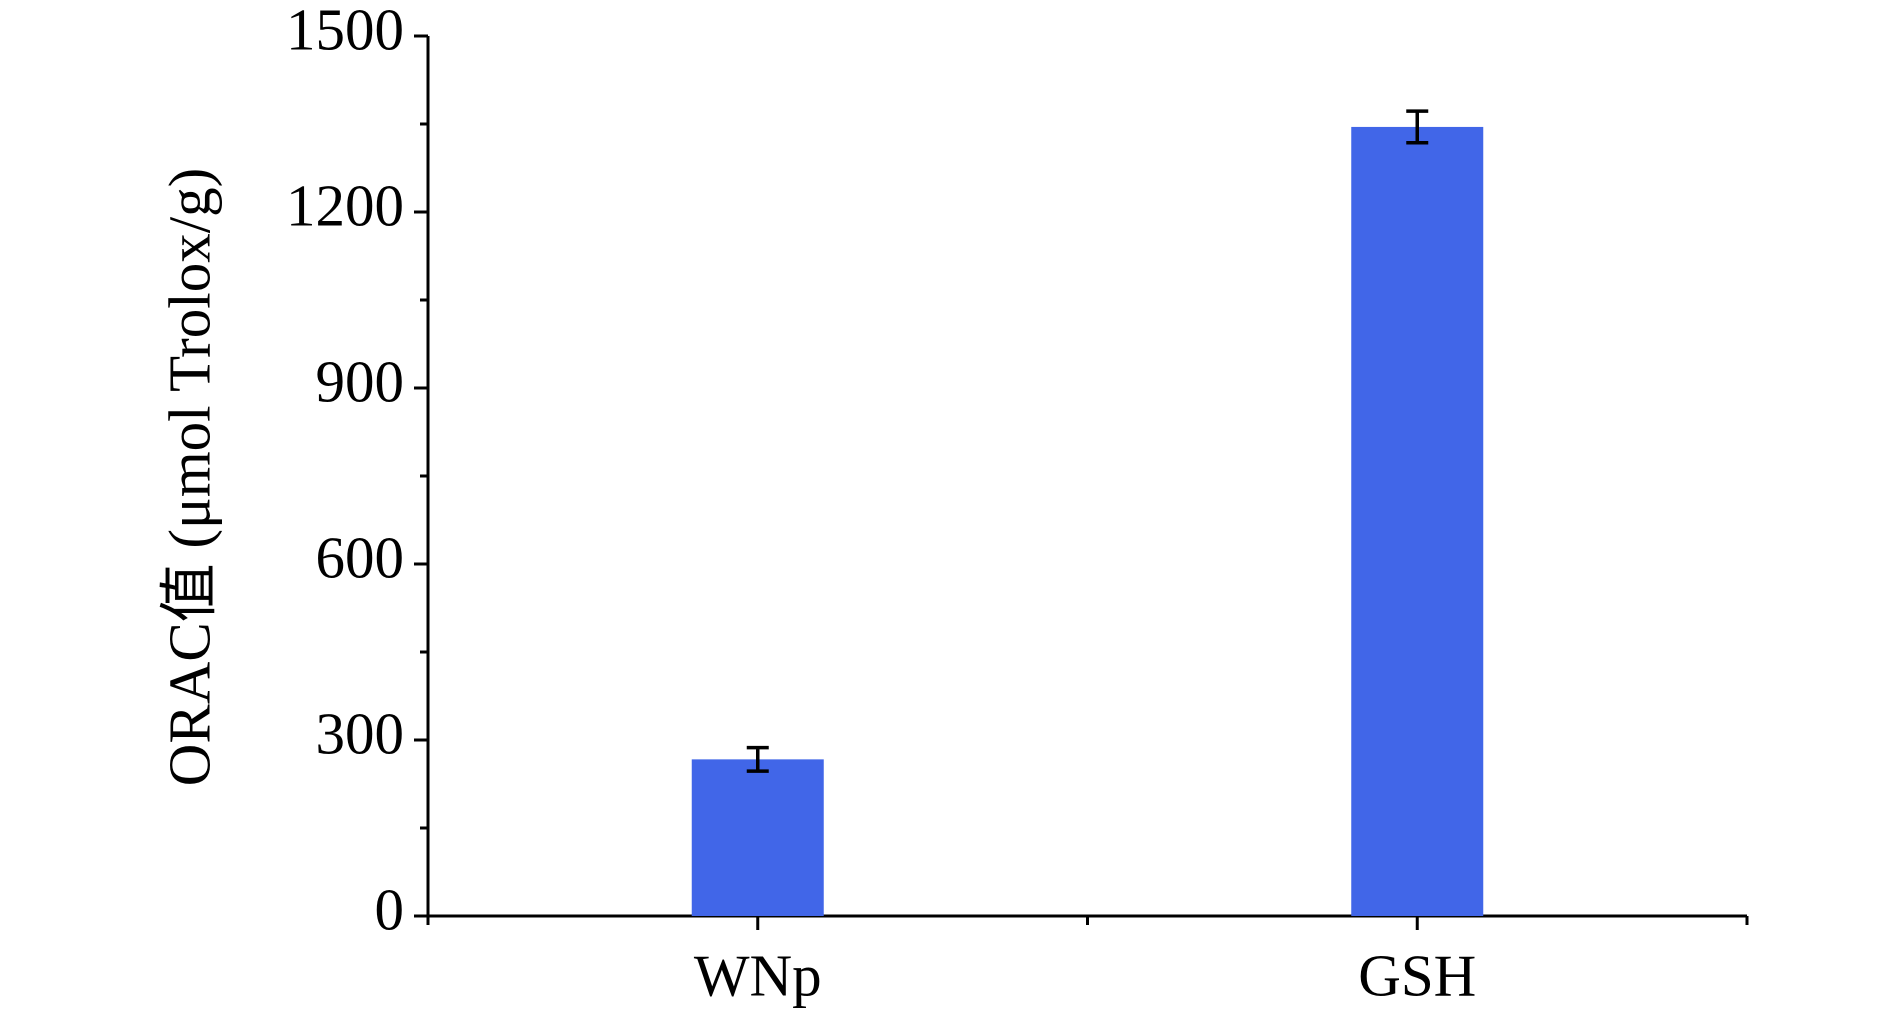 Image resolution: width=1890 pixels, height=1009 pixels. What do you see at coordinates (360, 382) in the screenshot?
I see `y-tick-label: 900` at bounding box center [360, 382].